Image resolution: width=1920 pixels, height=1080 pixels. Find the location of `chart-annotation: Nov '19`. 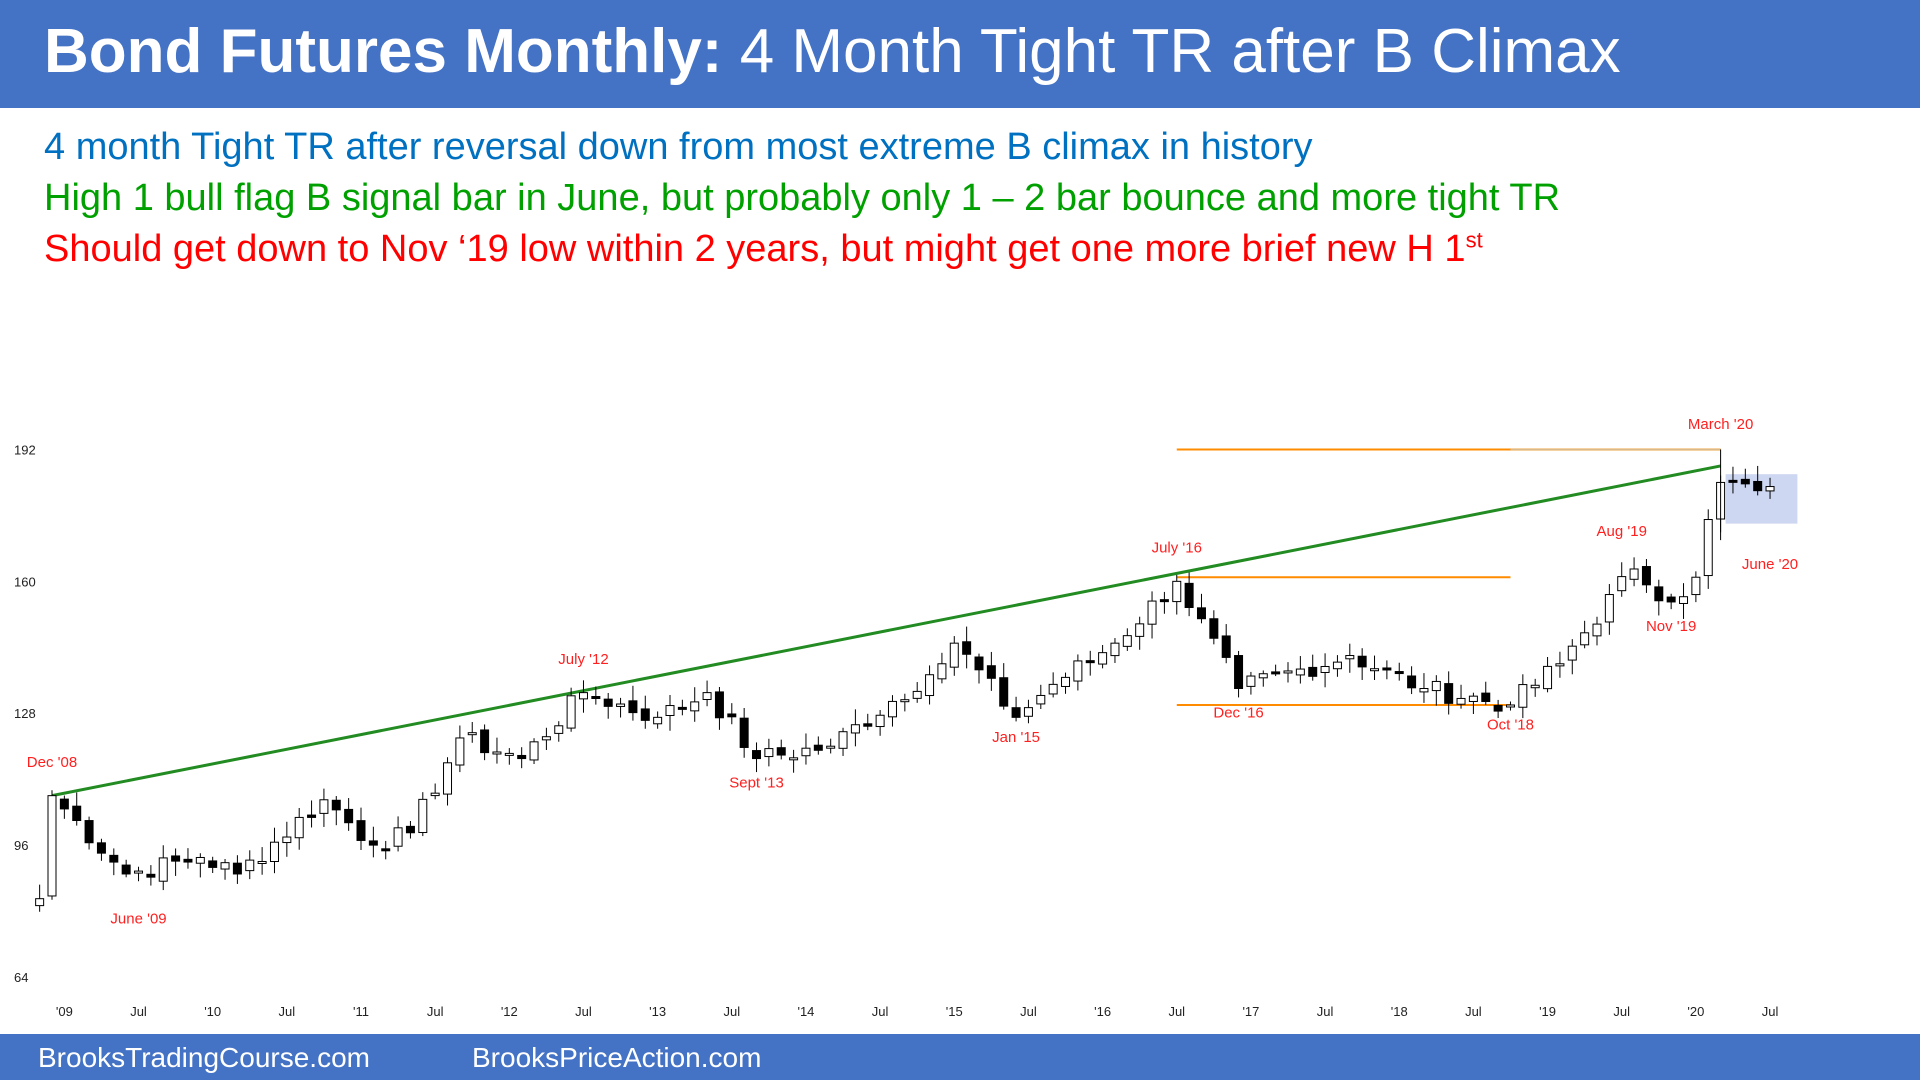

chart-annotation: Nov '19 is located at coordinates (1671, 626).